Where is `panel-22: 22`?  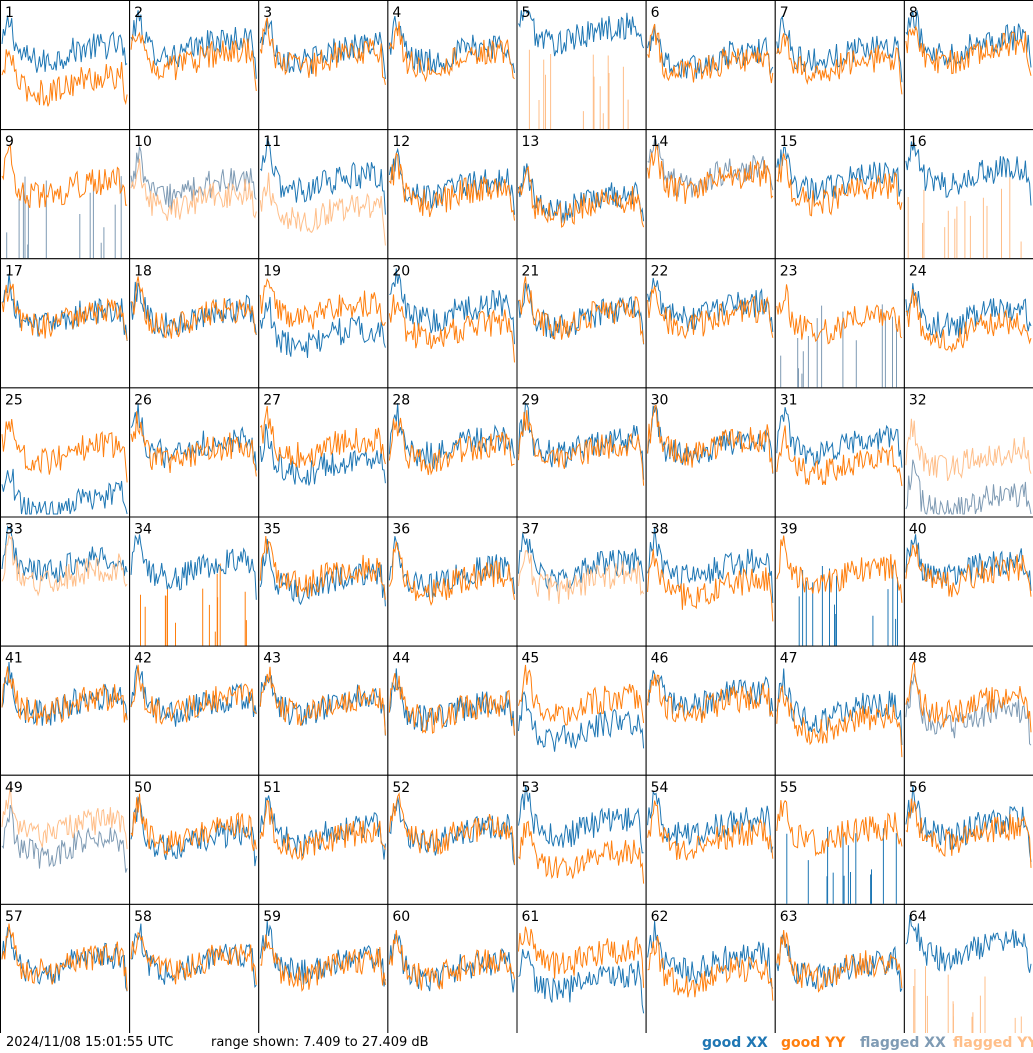 panel-22: 22 is located at coordinates (710, 323).